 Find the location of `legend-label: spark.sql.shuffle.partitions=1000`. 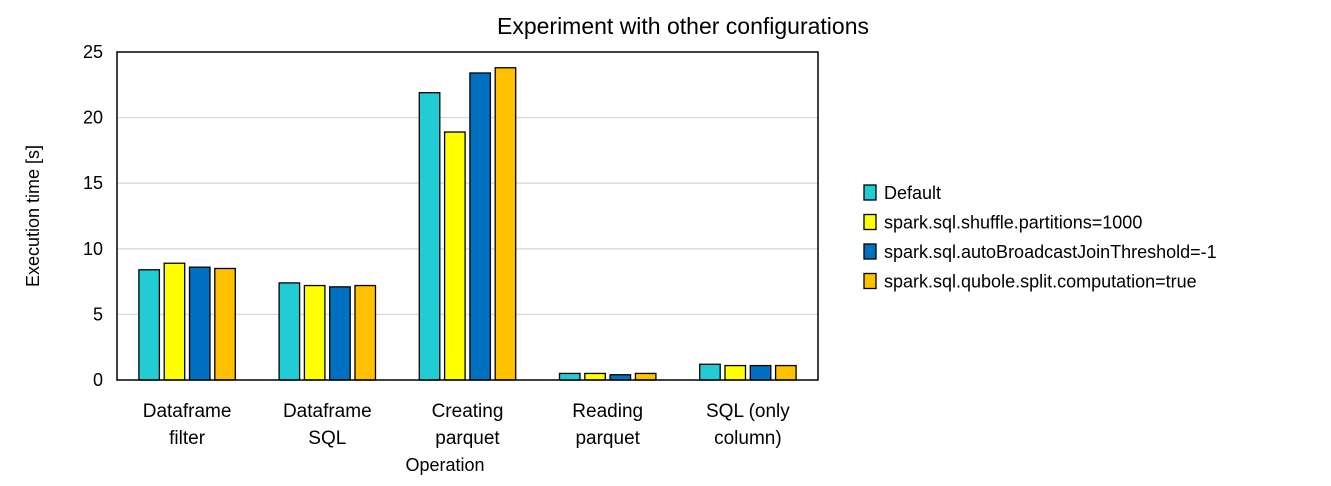

legend-label: spark.sql.shuffle.partitions=1000 is located at coordinates (1013, 223).